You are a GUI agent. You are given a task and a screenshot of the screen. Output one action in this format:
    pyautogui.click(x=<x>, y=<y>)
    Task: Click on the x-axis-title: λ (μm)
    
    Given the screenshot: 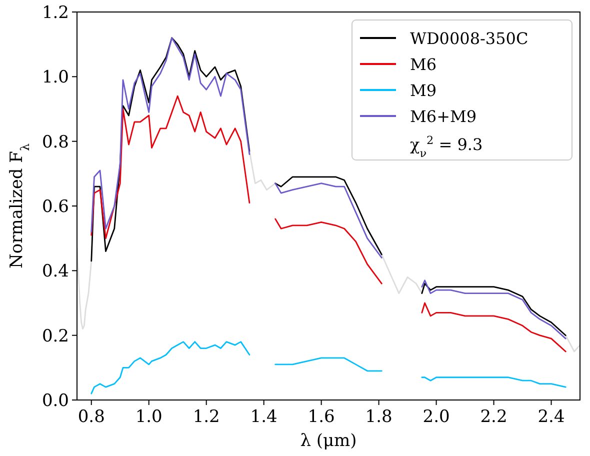 What is the action you would take?
    pyautogui.click(x=328, y=441)
    